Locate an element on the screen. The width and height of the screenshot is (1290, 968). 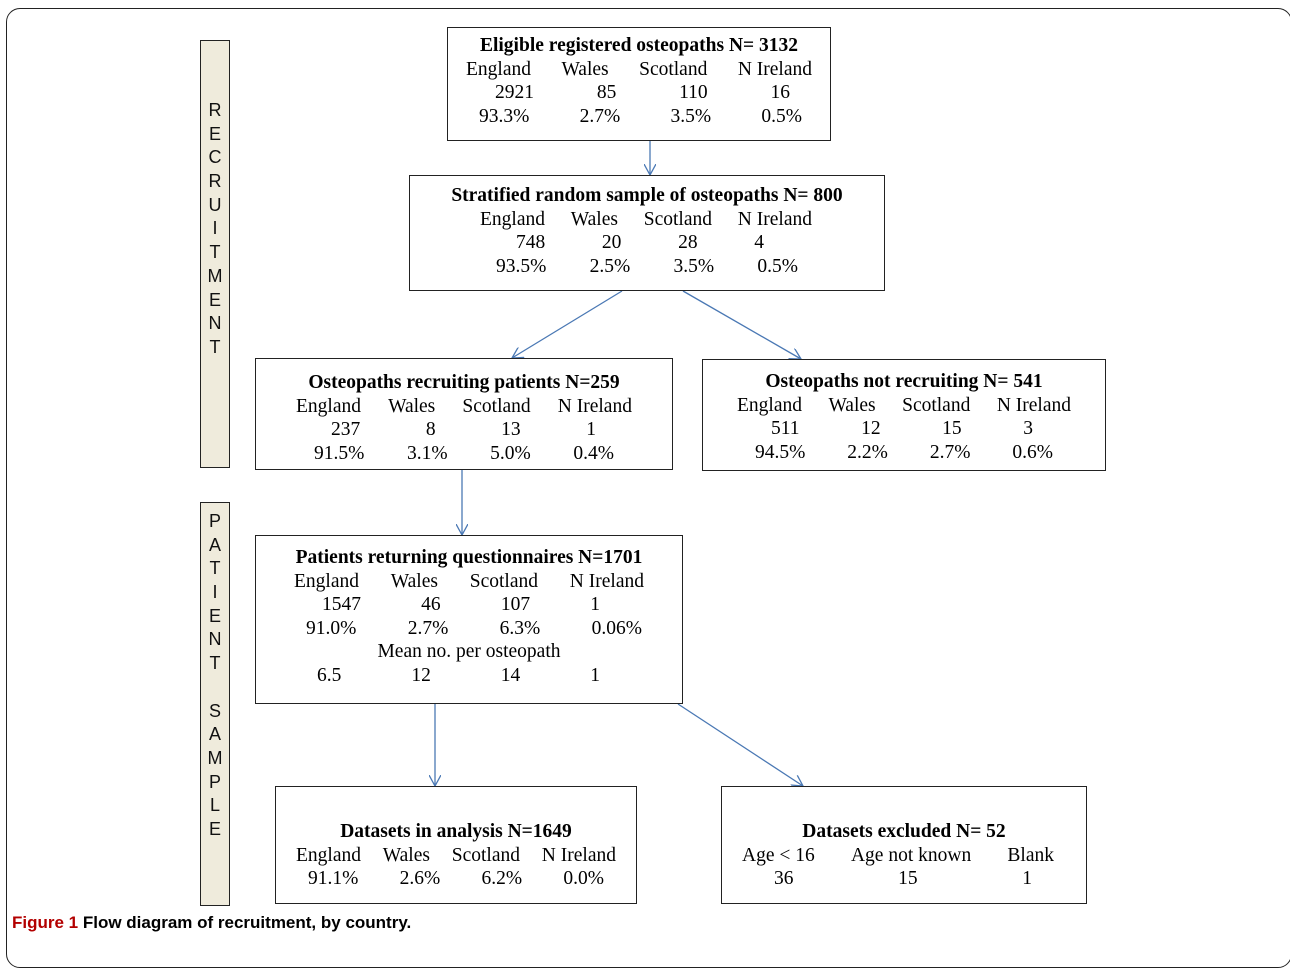
percent-scotland: 6.3% is located at coordinates (520, 628).